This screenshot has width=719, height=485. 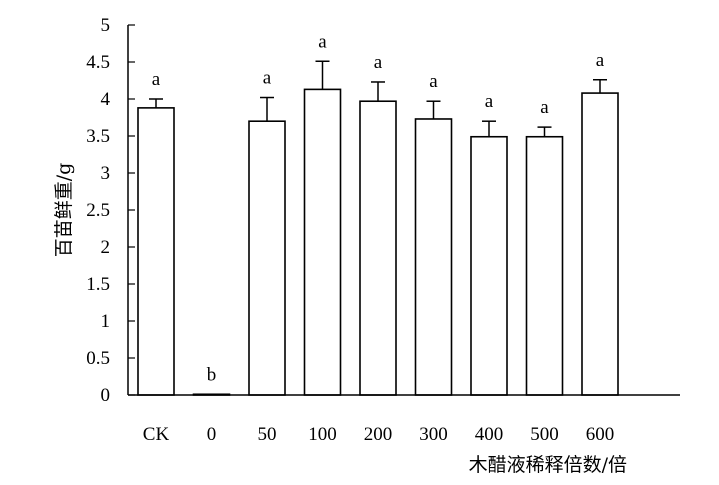 I want to click on x-tick-label: 600, so click(x=600, y=434).